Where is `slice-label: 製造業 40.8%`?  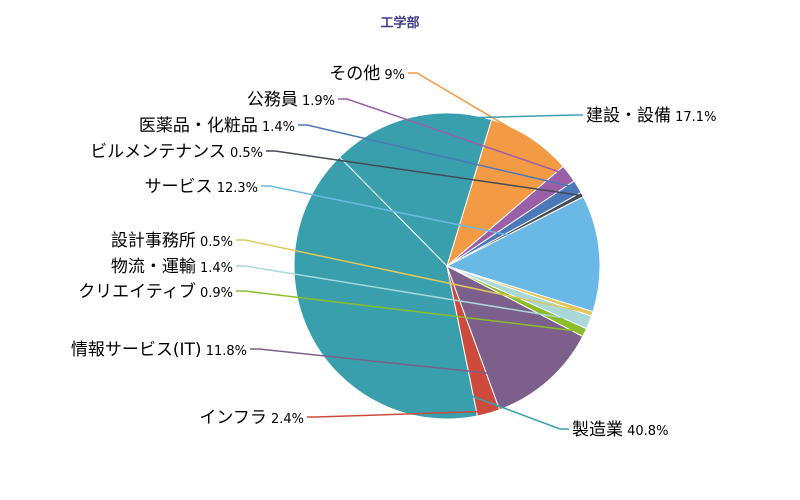 slice-label: 製造業 40.8% is located at coordinates (620, 430).